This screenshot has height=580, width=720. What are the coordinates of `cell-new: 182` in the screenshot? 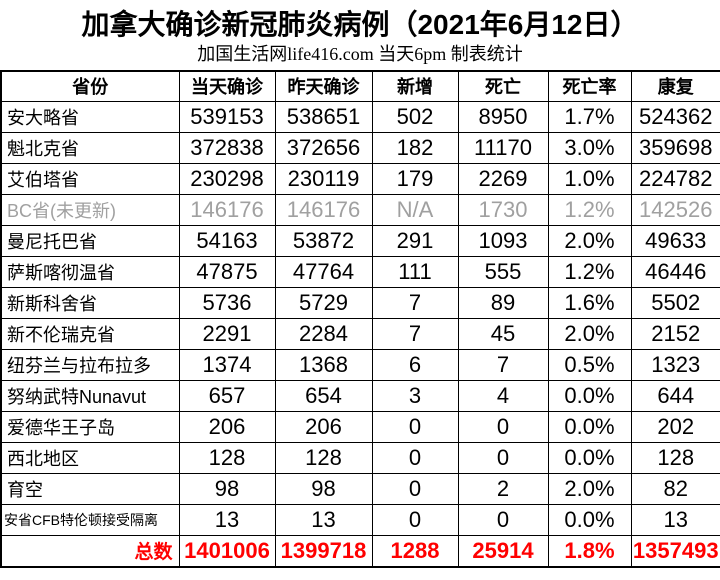 It's located at (415, 147).